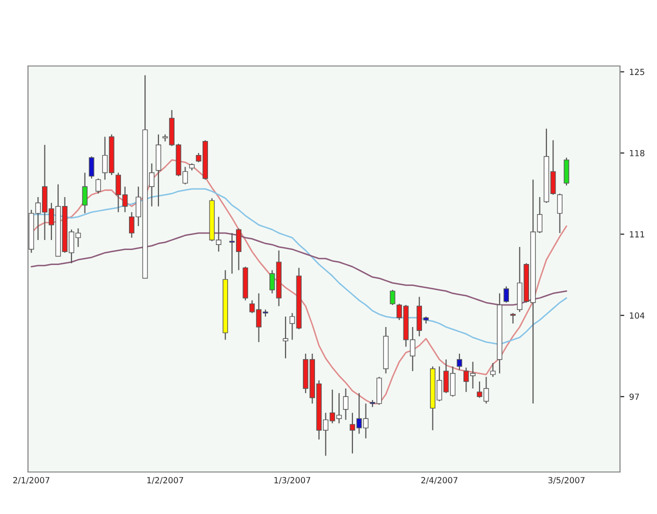 Image resolution: width=657 pixels, height=514 pixels. I want to click on y-tick-label: 111, so click(637, 234).